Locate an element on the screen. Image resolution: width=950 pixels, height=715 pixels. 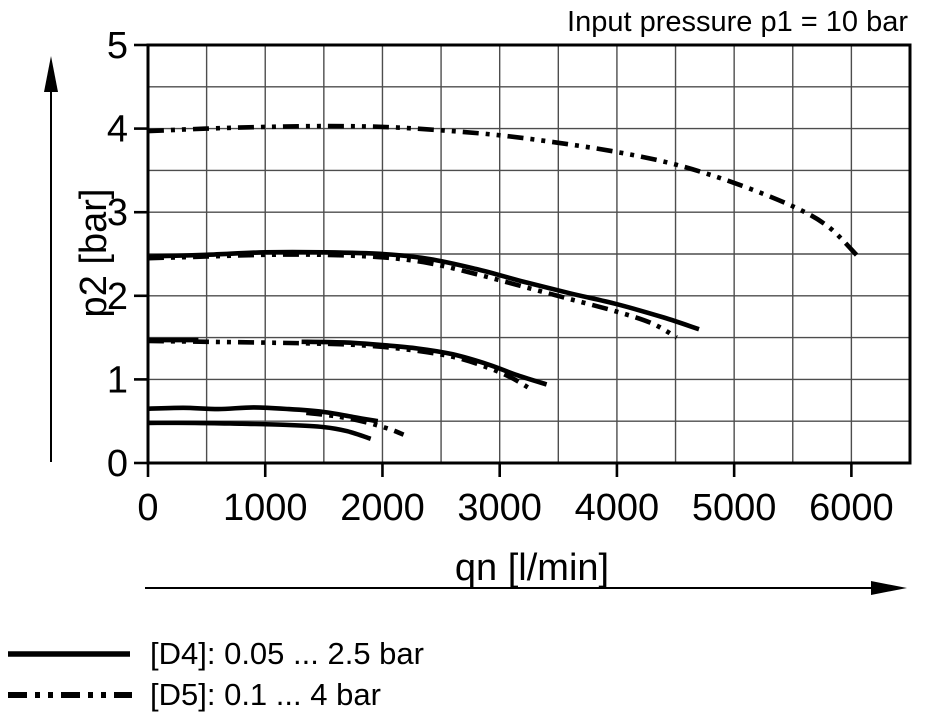
curve-d5-setting-2.5bar is located at coordinates (412, 296).